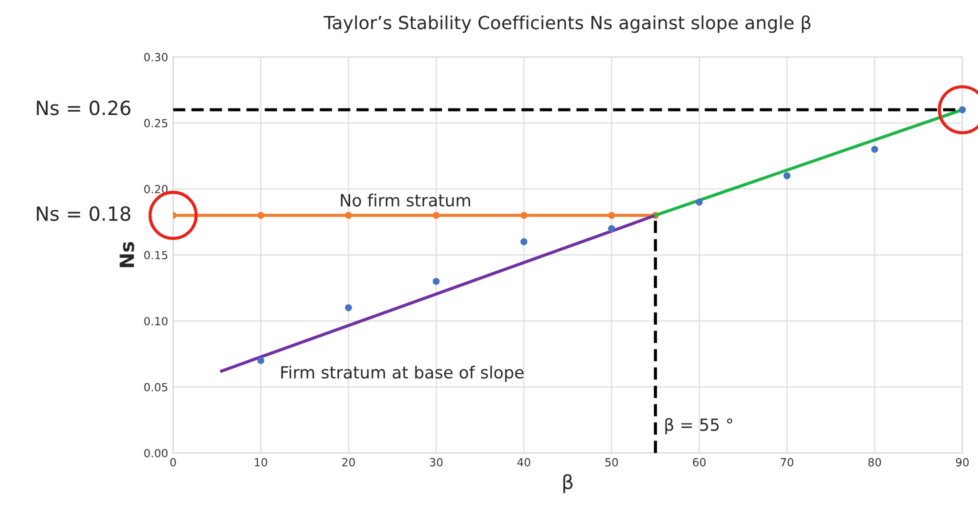  What do you see at coordinates (698, 426) in the screenshot?
I see `annotation: β = 55 °` at bounding box center [698, 426].